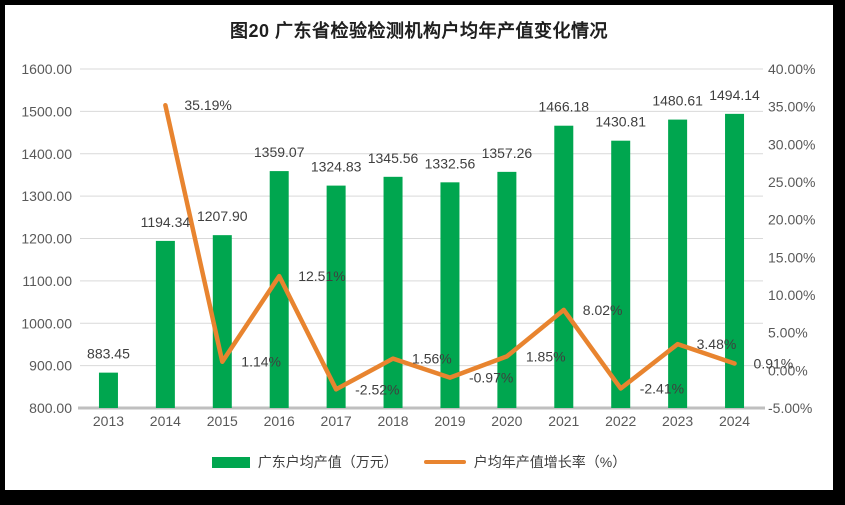  I want to click on chart-title: 图20 广东省检验检测机构户均年产值变化情况, so click(419, 31).